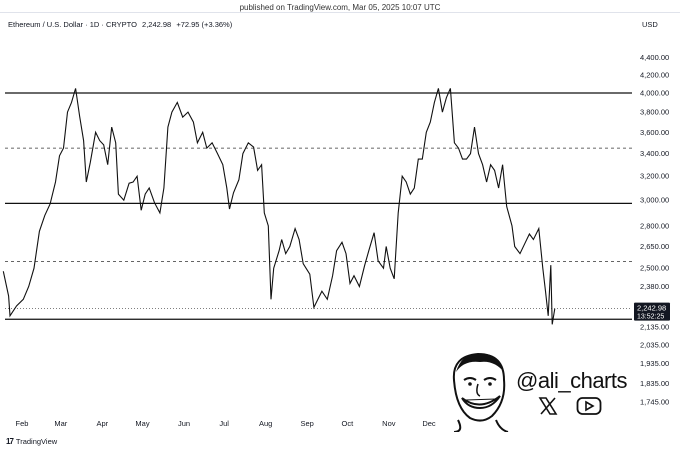  Describe the element at coordinates (60, 423) in the screenshot. I see `x-tick-label: Mar` at that location.